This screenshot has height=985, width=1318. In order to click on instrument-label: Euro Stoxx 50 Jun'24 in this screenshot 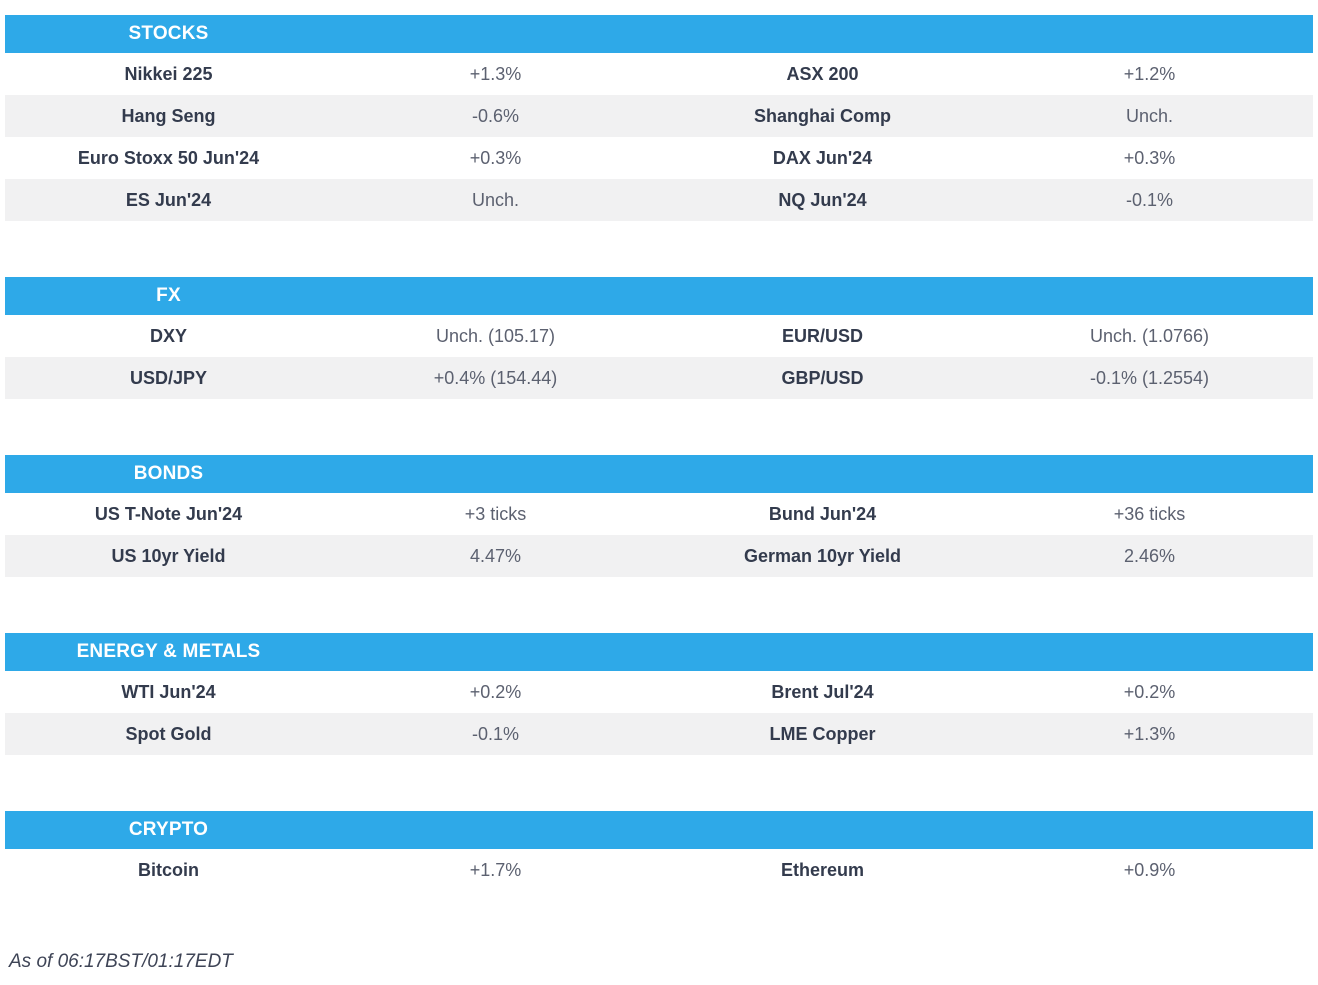, I will do `click(168, 157)`.